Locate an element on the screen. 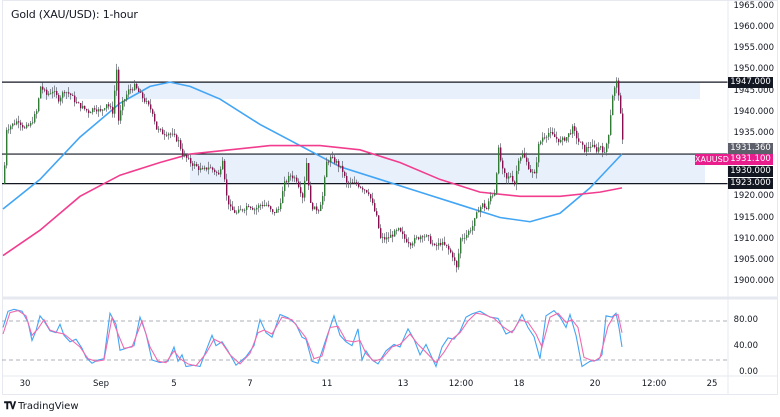 The image size is (780, 417). time-tick-label: 25 is located at coordinates (712, 384).